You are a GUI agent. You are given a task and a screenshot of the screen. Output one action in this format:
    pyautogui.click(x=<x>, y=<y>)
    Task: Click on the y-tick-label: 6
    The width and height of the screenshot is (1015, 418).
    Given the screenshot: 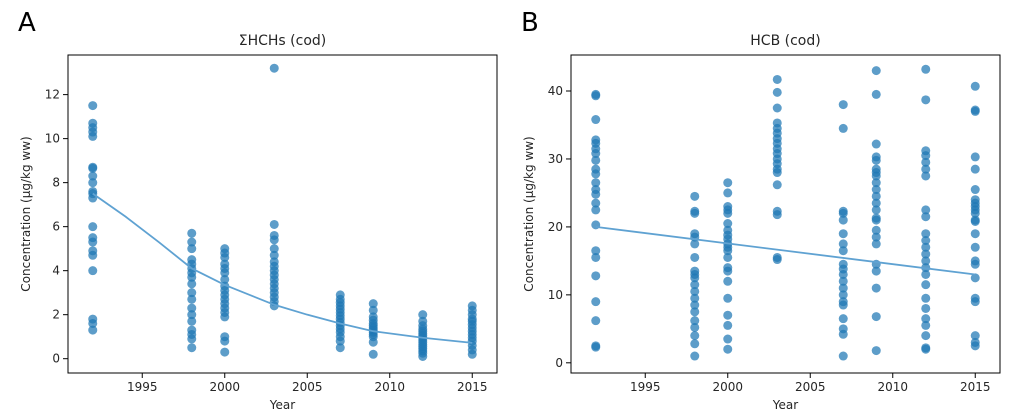 What is the action you would take?
    pyautogui.click(x=56, y=227)
    